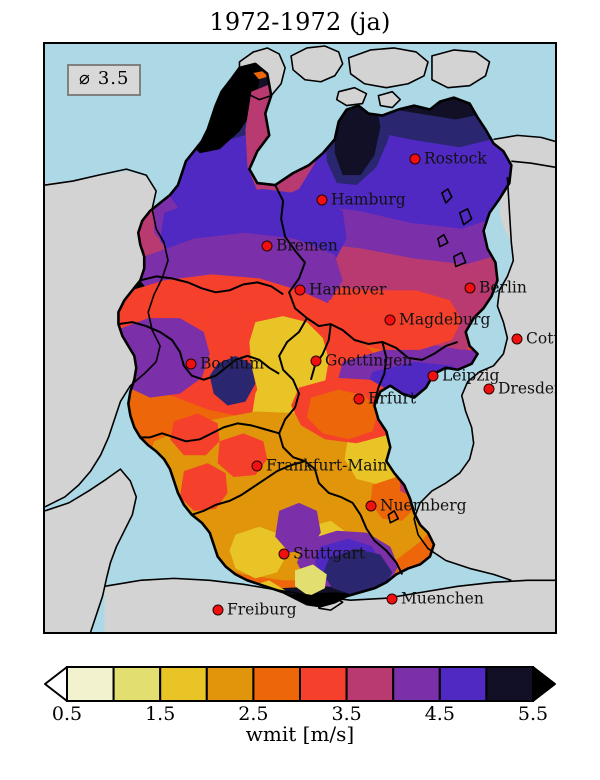 The height and width of the screenshot is (780, 600). What do you see at coordinates (346, 714) in the screenshot?
I see `colorbar-tick: 3.5` at bounding box center [346, 714].